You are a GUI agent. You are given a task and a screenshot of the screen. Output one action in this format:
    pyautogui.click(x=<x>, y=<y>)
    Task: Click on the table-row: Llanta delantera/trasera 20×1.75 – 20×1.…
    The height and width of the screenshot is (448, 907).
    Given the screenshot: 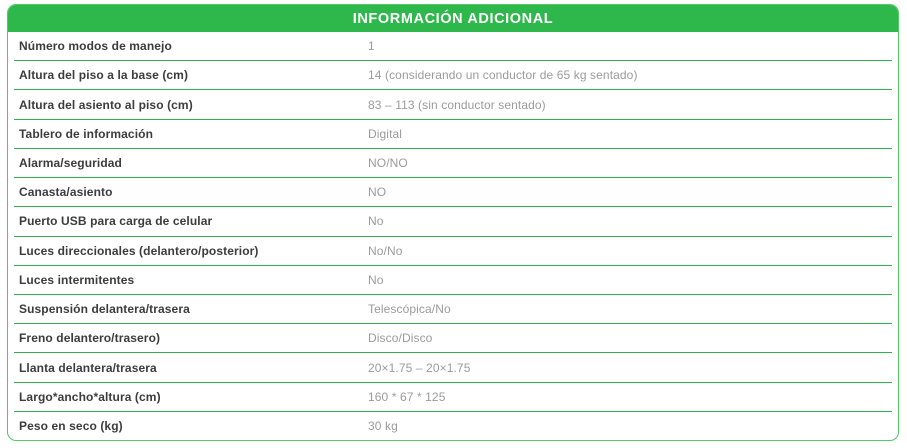 What is the action you would take?
    pyautogui.click(x=453, y=368)
    